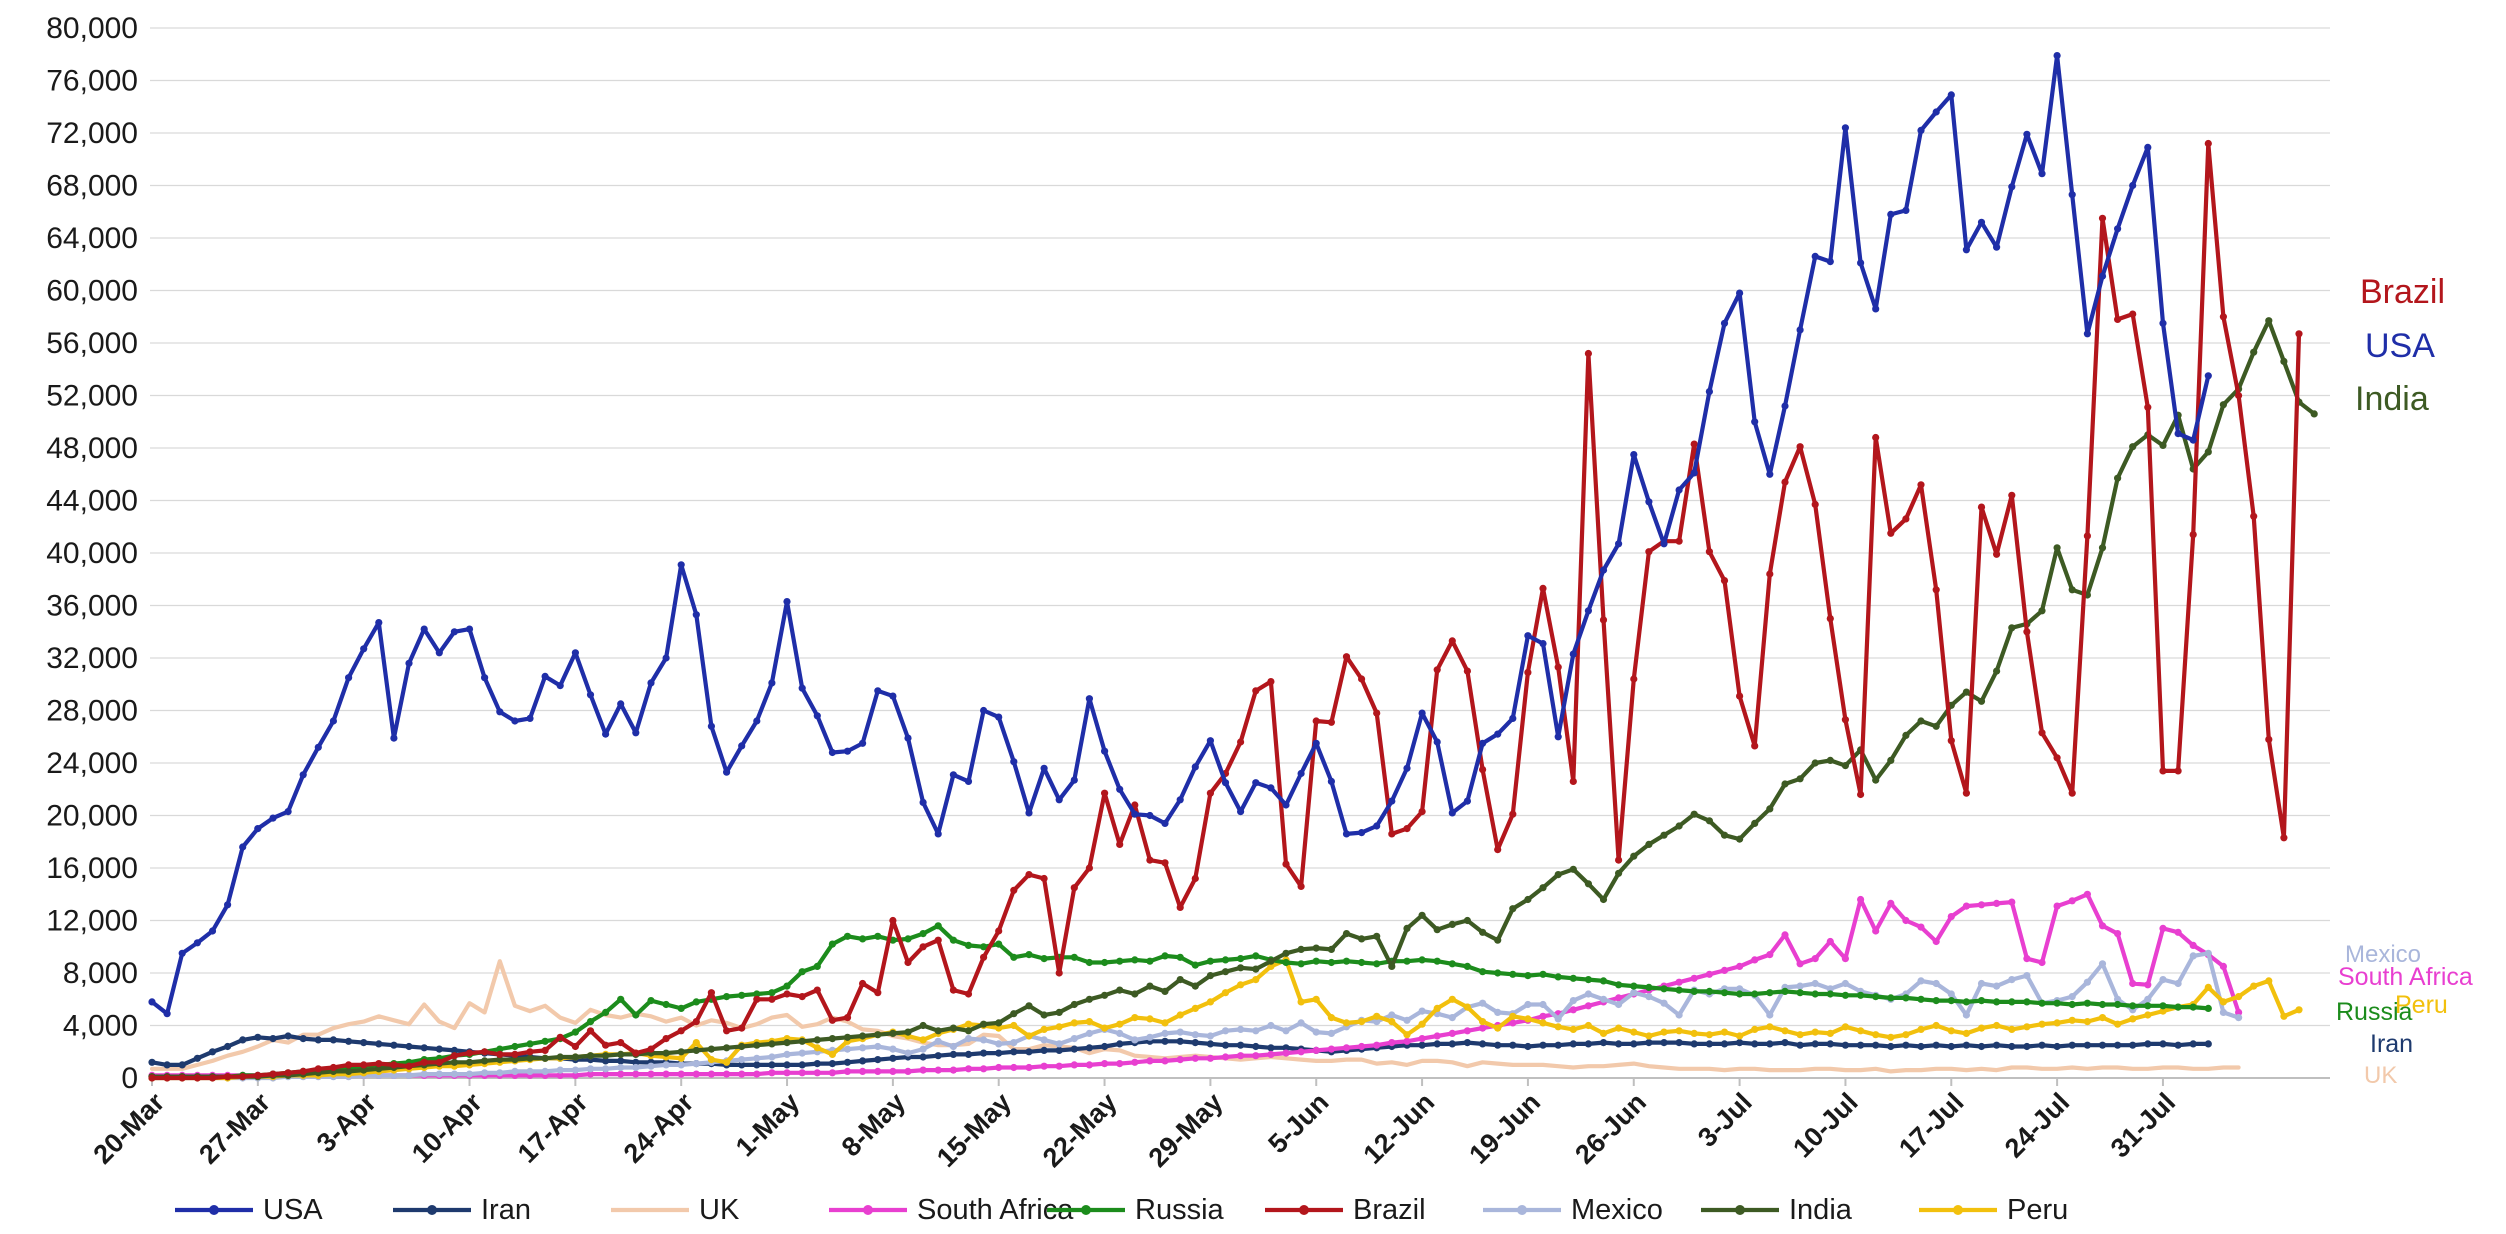 The height and width of the screenshot is (1234, 2506). I want to click on y-tick-label: 36,000, so click(92, 606).